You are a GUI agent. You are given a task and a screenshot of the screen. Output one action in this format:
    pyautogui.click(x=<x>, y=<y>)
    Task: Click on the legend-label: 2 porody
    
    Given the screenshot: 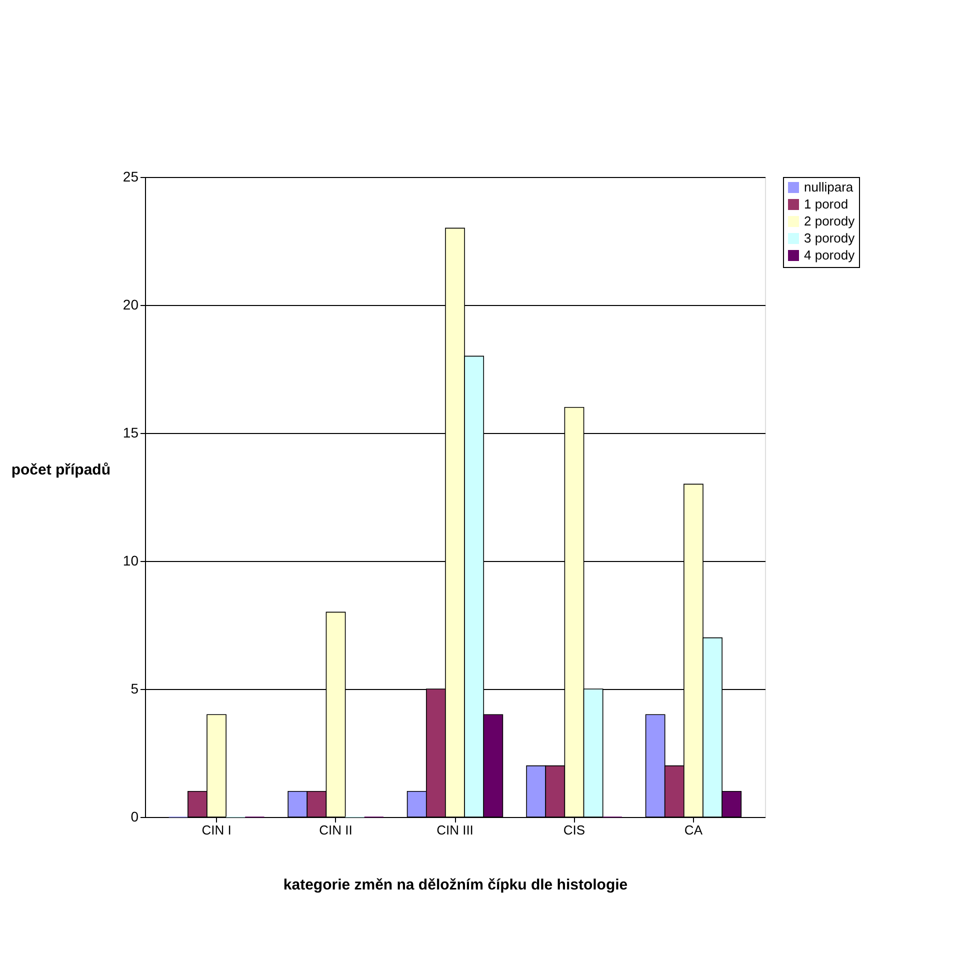 What is the action you would take?
    pyautogui.click(x=830, y=221)
    